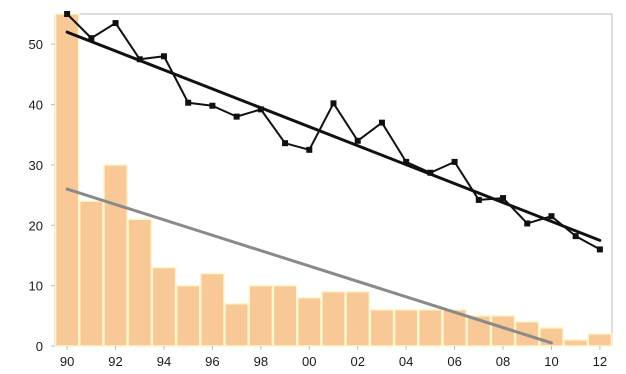  I want to click on x-tick-label: 00, so click(309, 361).